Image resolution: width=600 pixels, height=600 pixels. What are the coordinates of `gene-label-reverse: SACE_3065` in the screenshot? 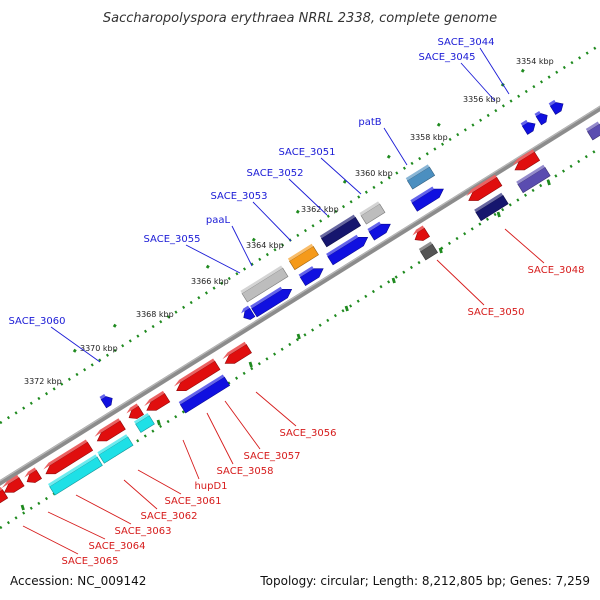 It's located at (90, 561).